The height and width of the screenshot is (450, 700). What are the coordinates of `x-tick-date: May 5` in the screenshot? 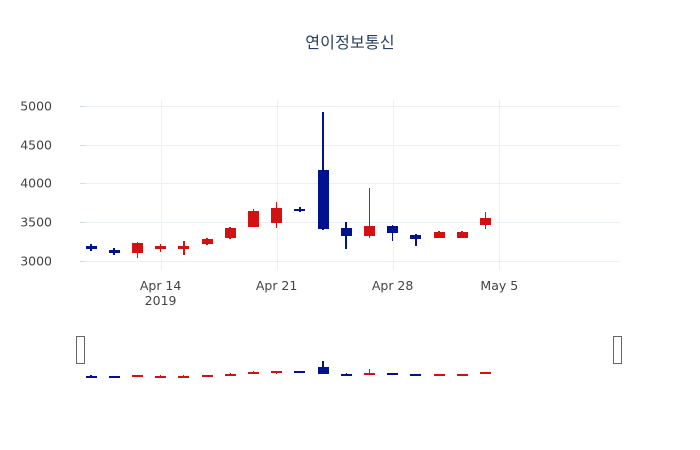 It's located at (499, 285).